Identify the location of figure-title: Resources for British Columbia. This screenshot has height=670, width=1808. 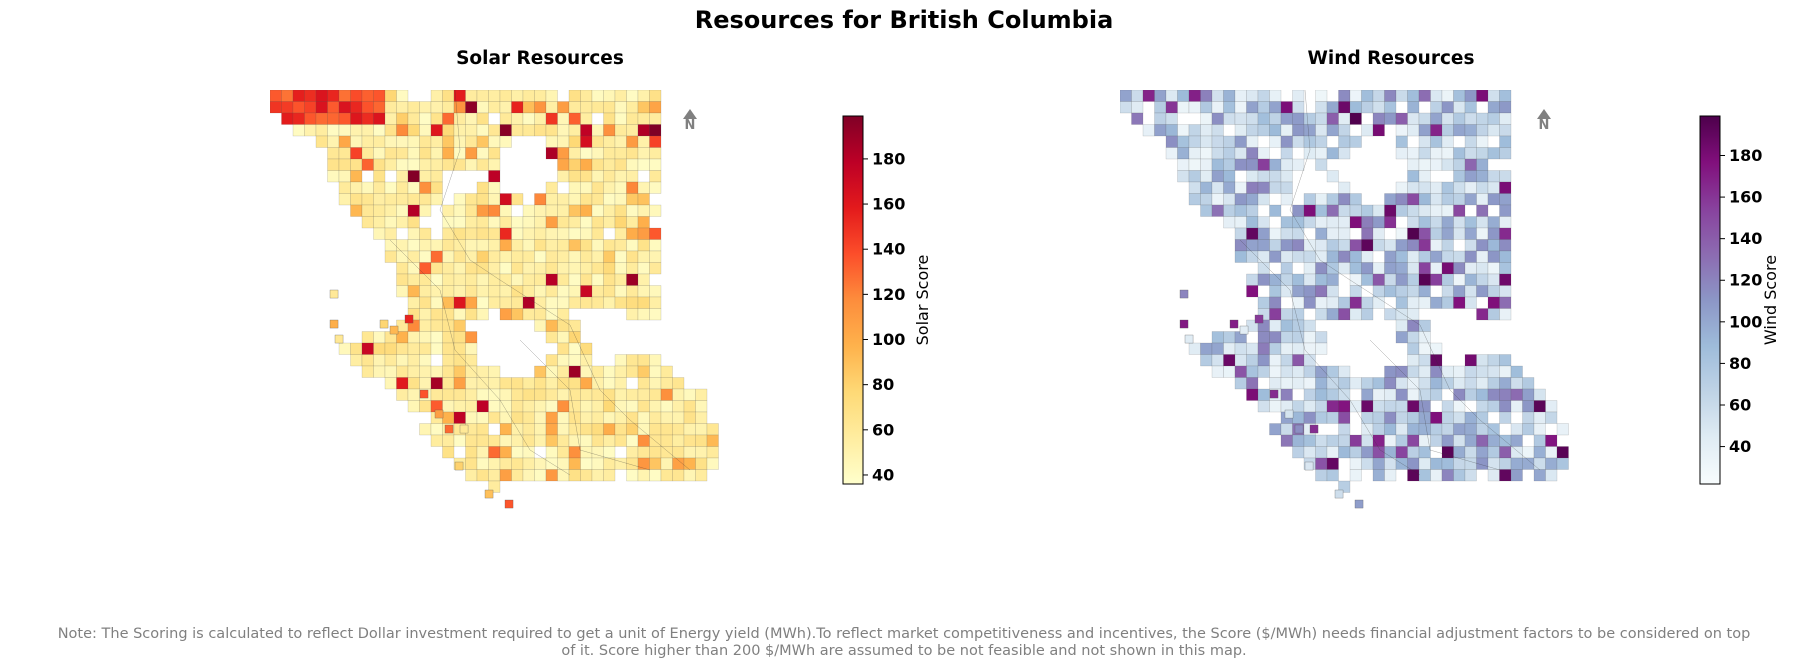
(904, 20).